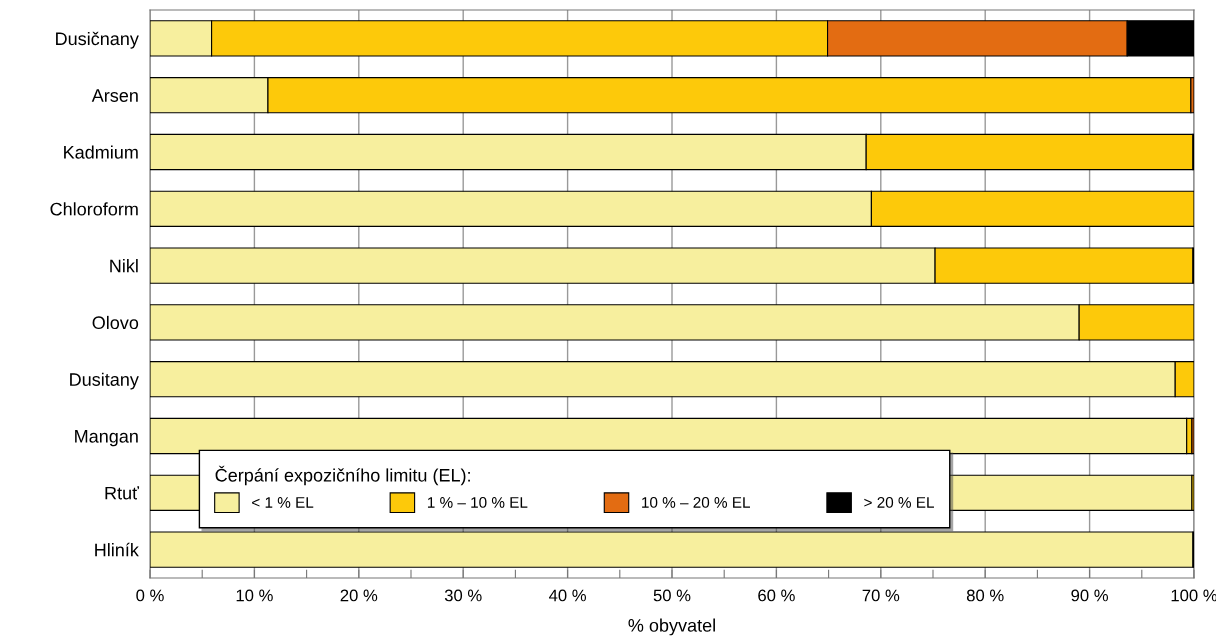 Image resolution: width=1216 pixels, height=639 pixels. Describe the element at coordinates (359, 595) in the screenshot. I see `x-tick-label: 20 %` at that location.